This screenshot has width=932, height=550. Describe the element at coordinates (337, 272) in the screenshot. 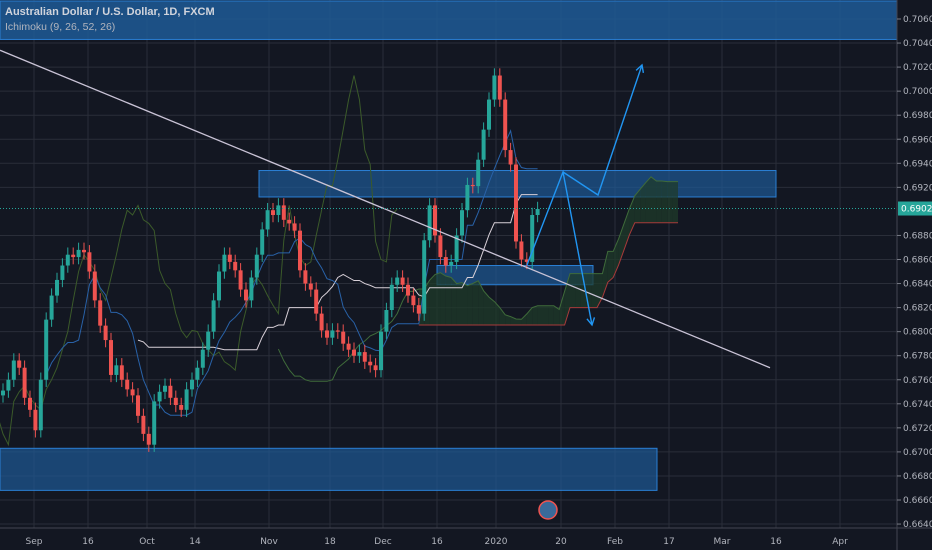

I see `kijun-sen-line` at that location.